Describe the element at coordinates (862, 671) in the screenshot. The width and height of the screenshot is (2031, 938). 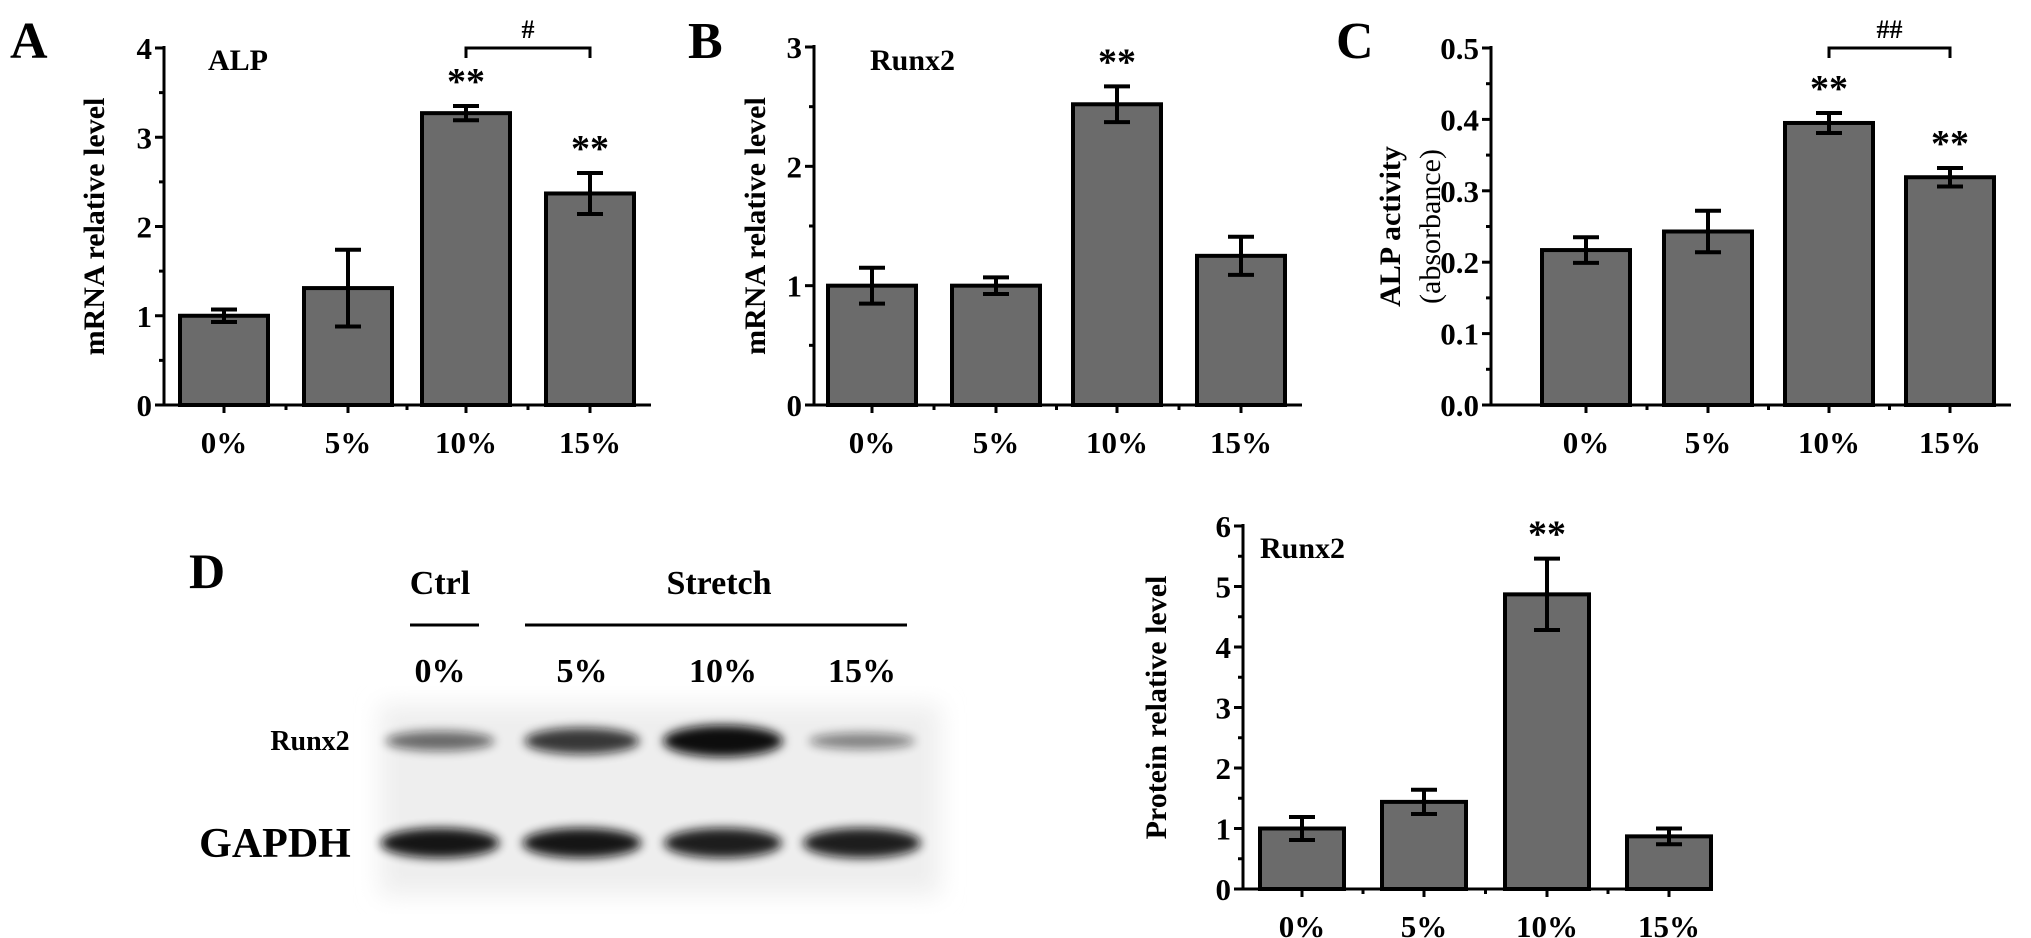
I see `lane-label: 15%` at that location.